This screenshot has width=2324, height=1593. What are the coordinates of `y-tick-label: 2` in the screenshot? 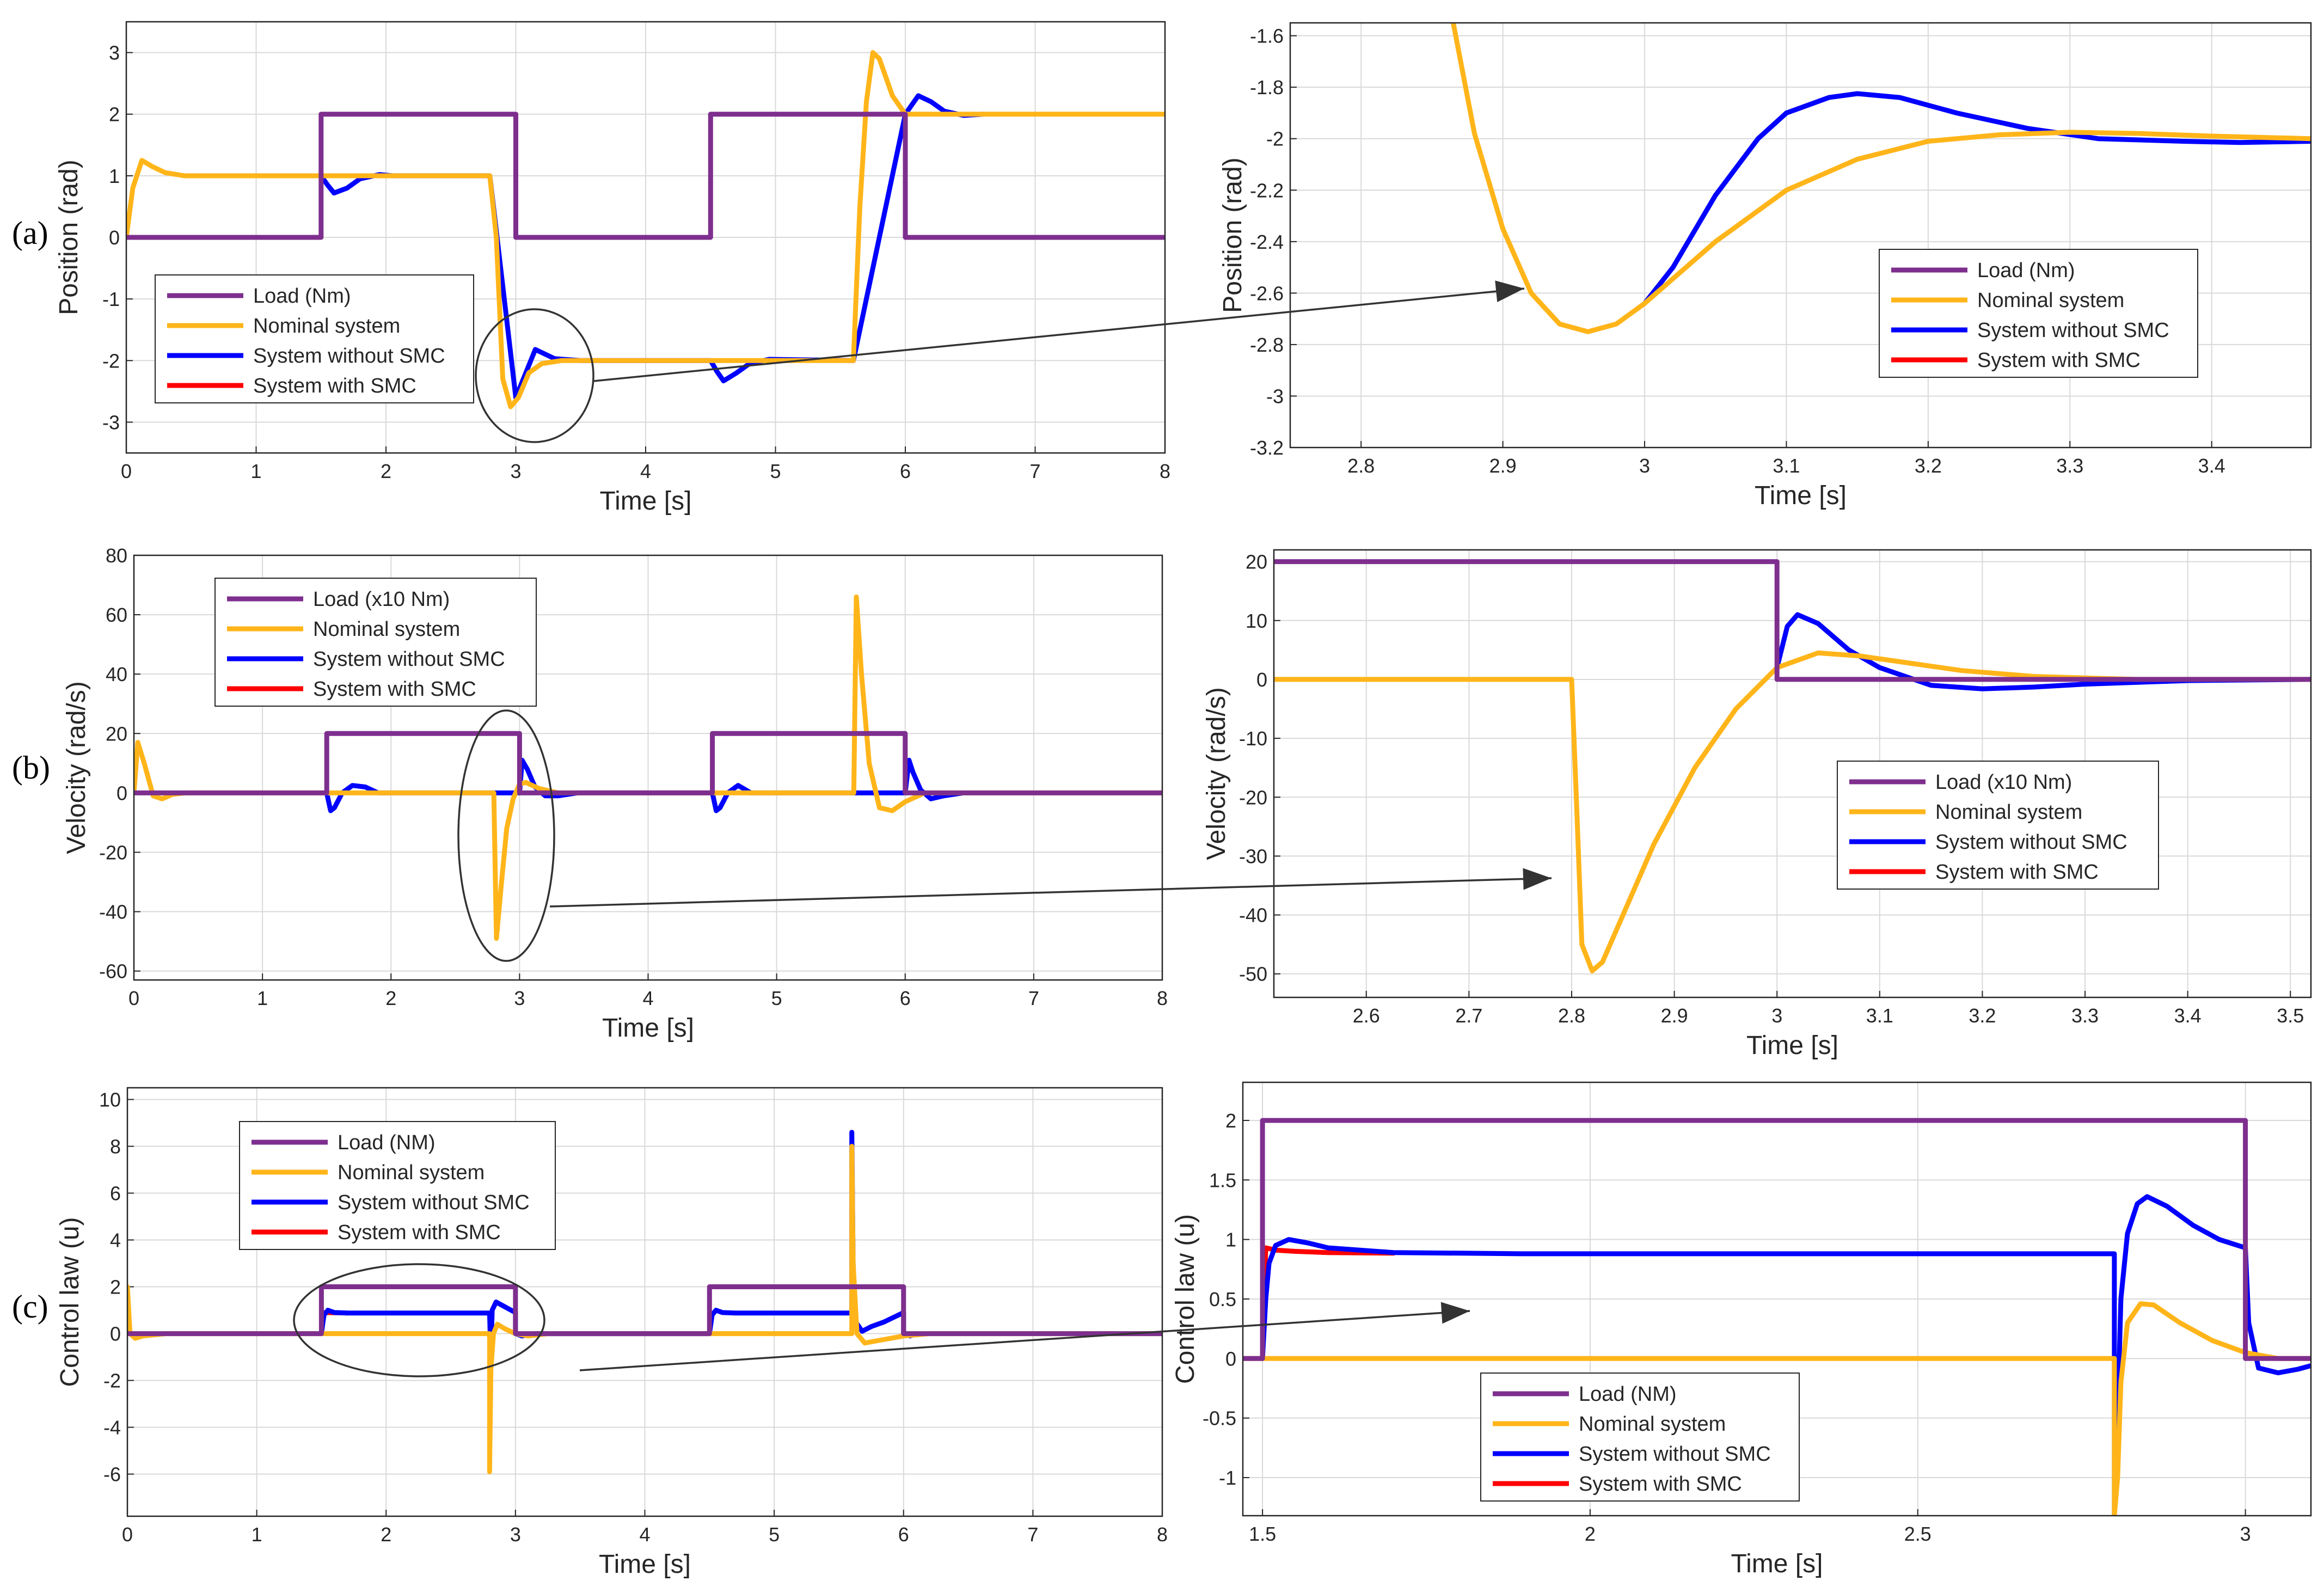 It's located at (1230, 1121).